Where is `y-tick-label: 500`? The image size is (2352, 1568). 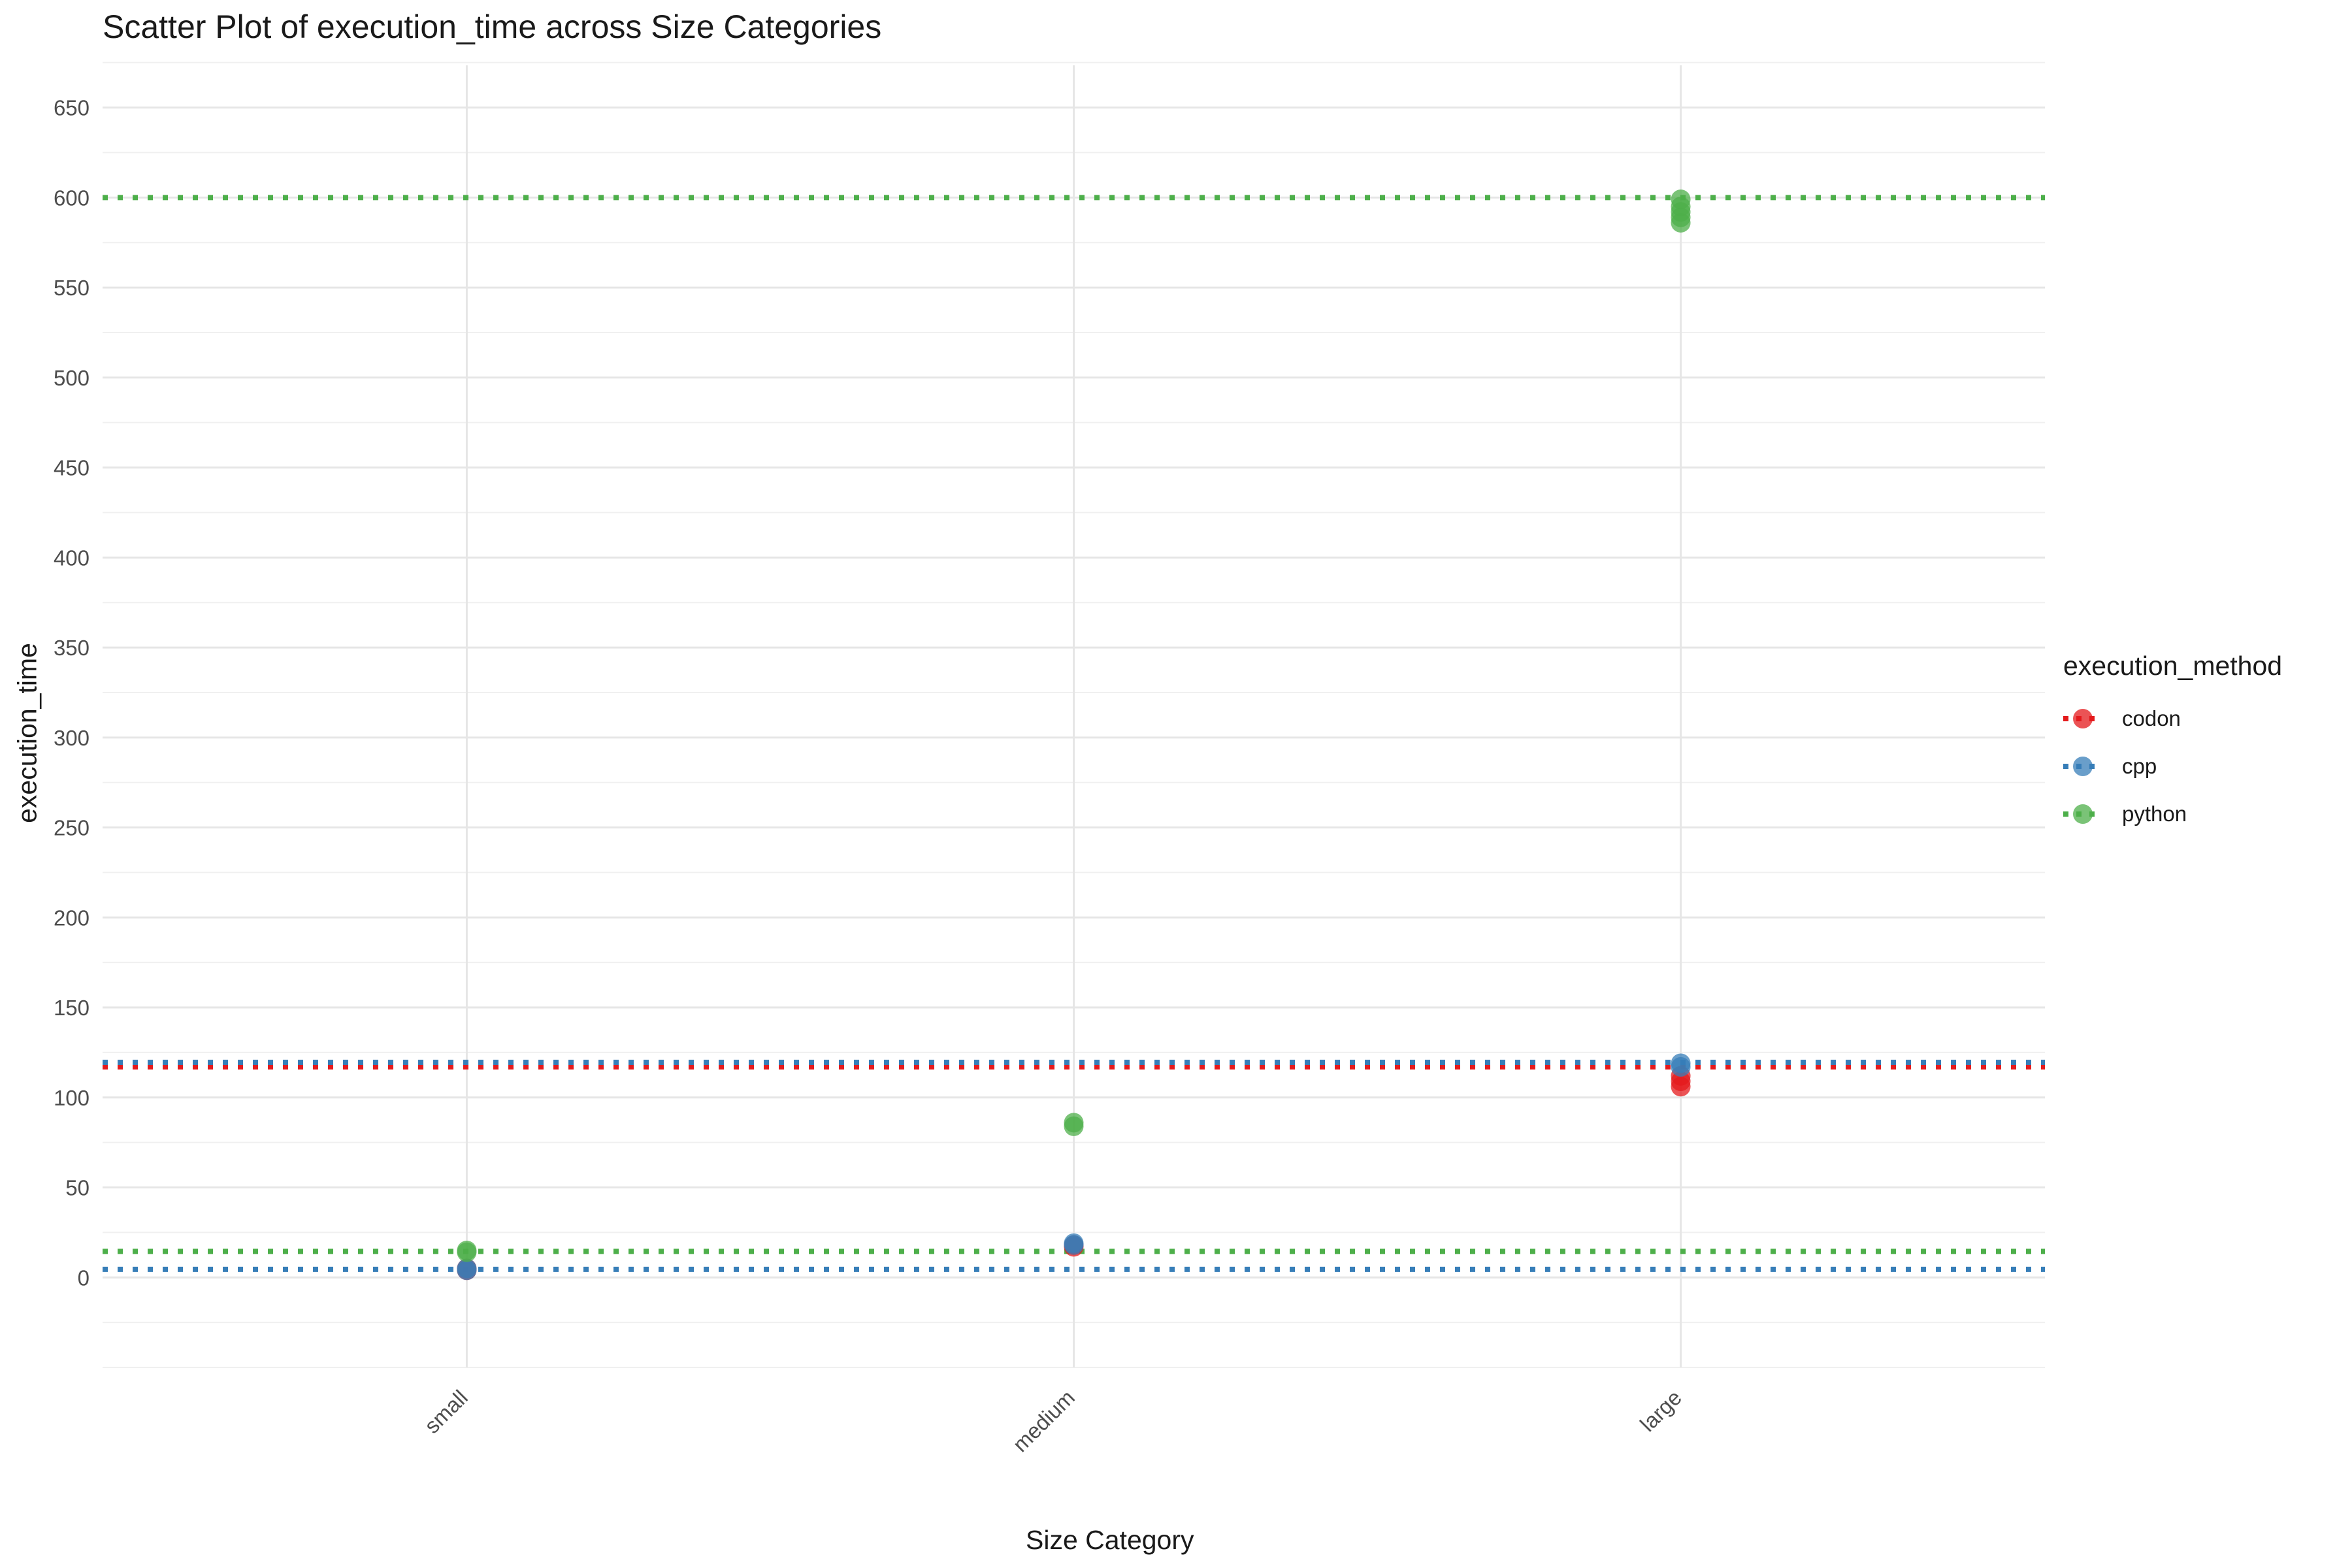
y-tick-label: 500 is located at coordinates (72, 378).